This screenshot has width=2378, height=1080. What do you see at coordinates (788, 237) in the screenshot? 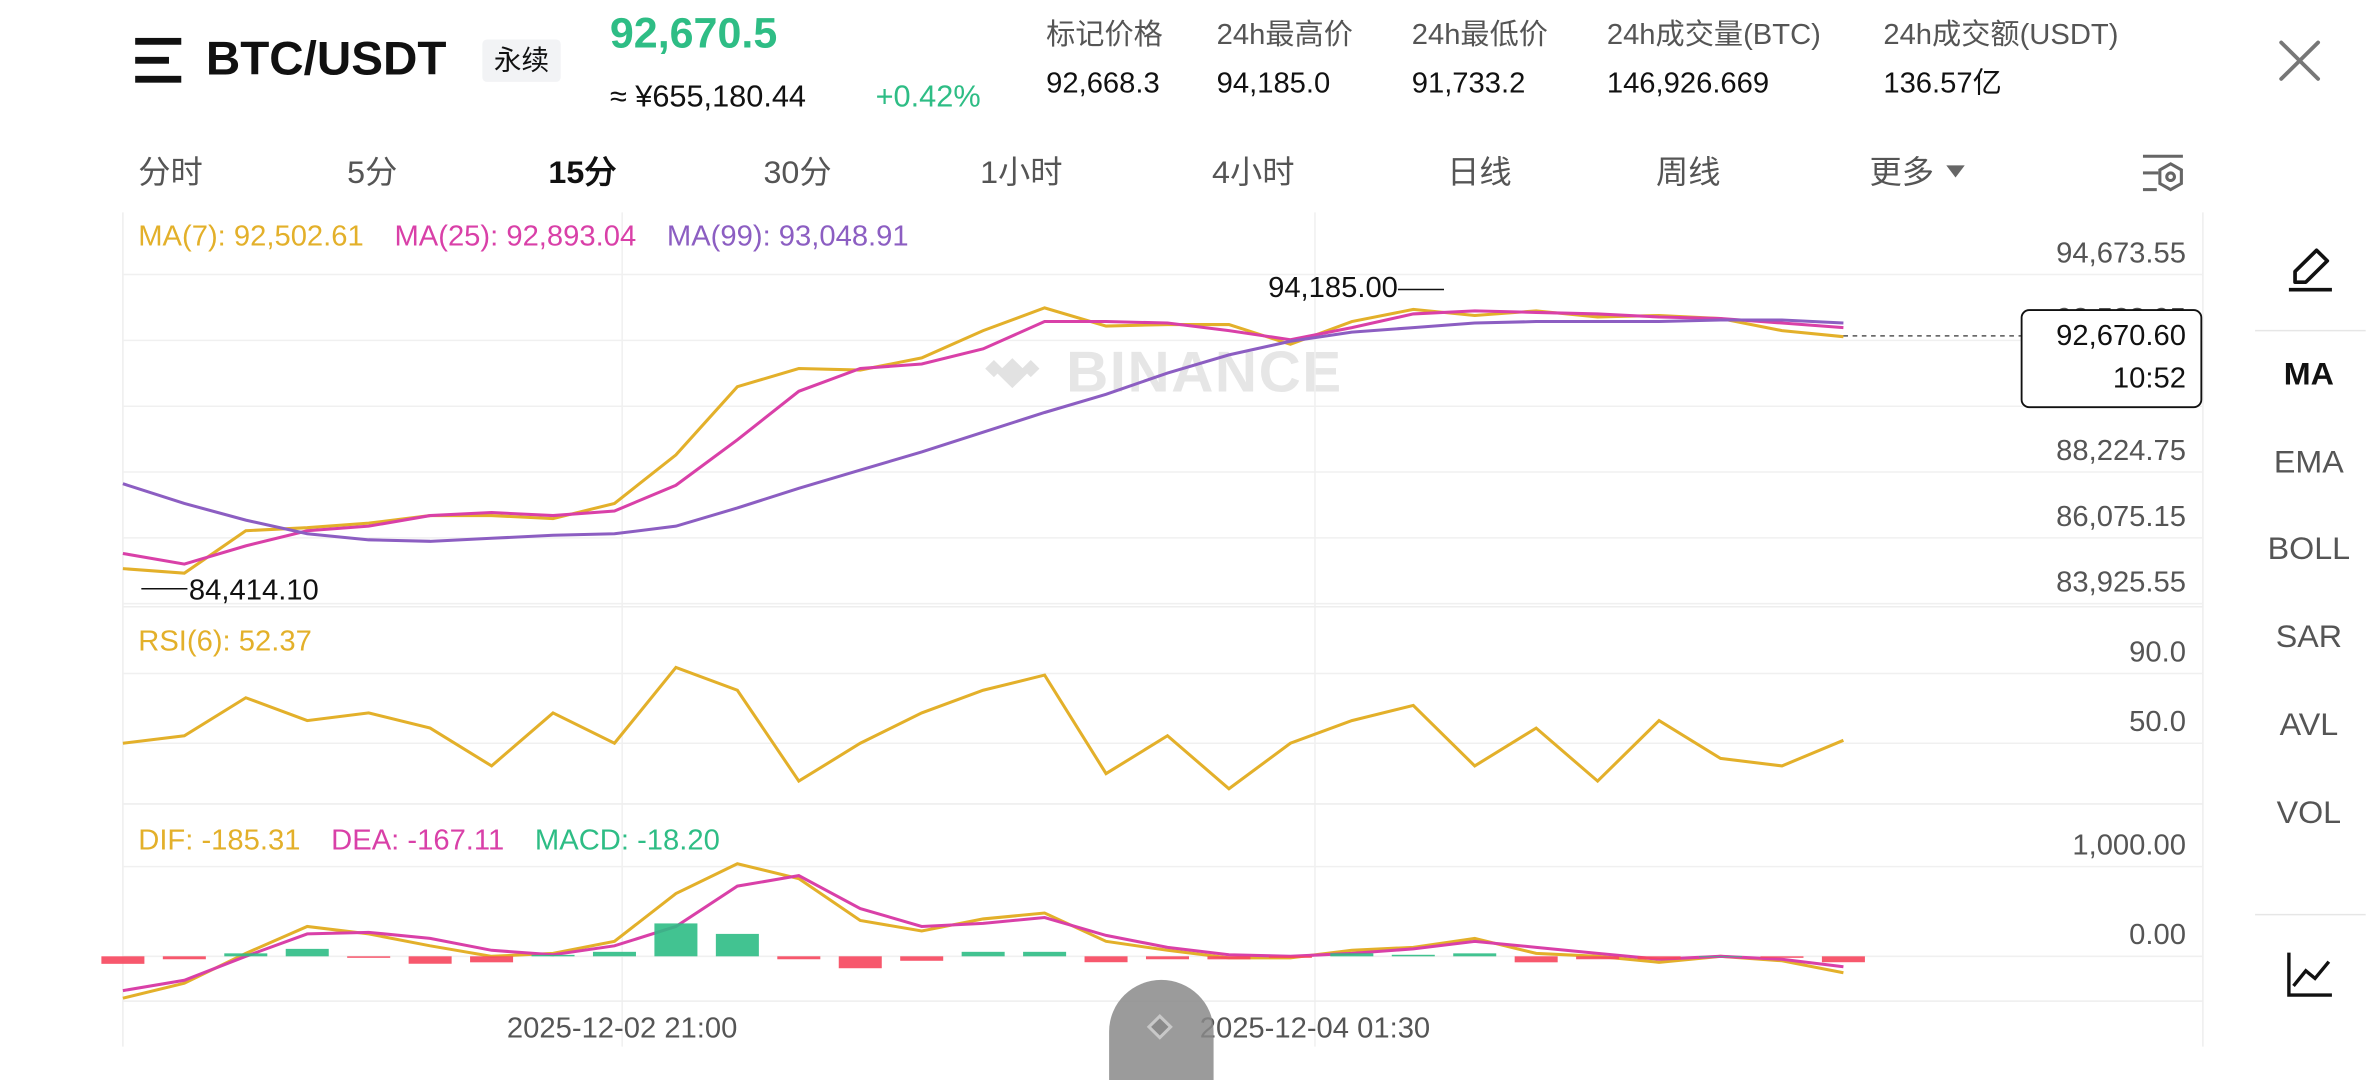
I see `legend-entry: MA(99): 93,048.91` at bounding box center [788, 237].